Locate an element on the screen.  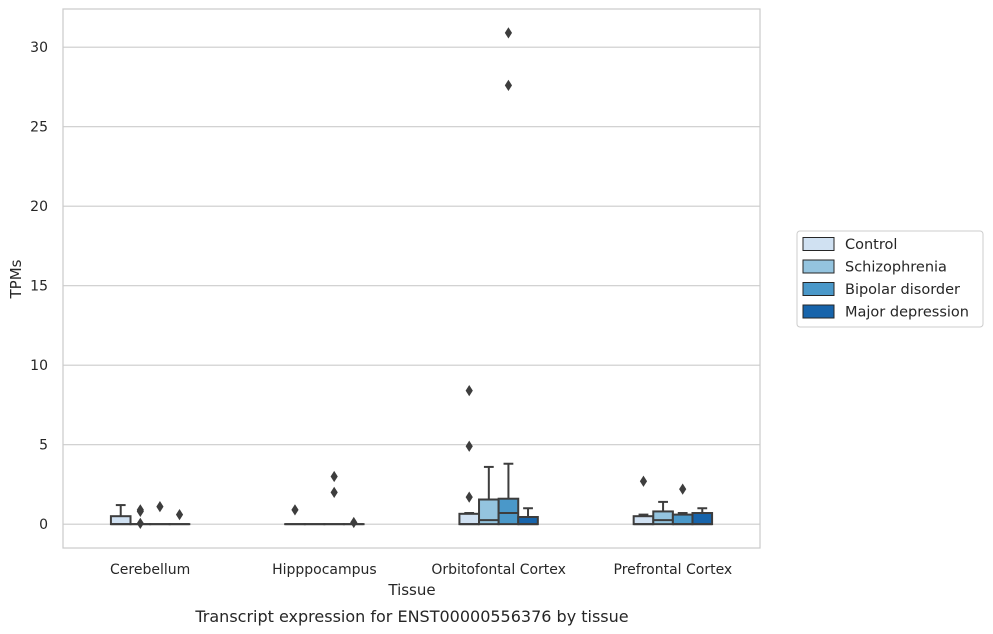
legend-entry: Bipolar disorder is located at coordinates (902, 290).